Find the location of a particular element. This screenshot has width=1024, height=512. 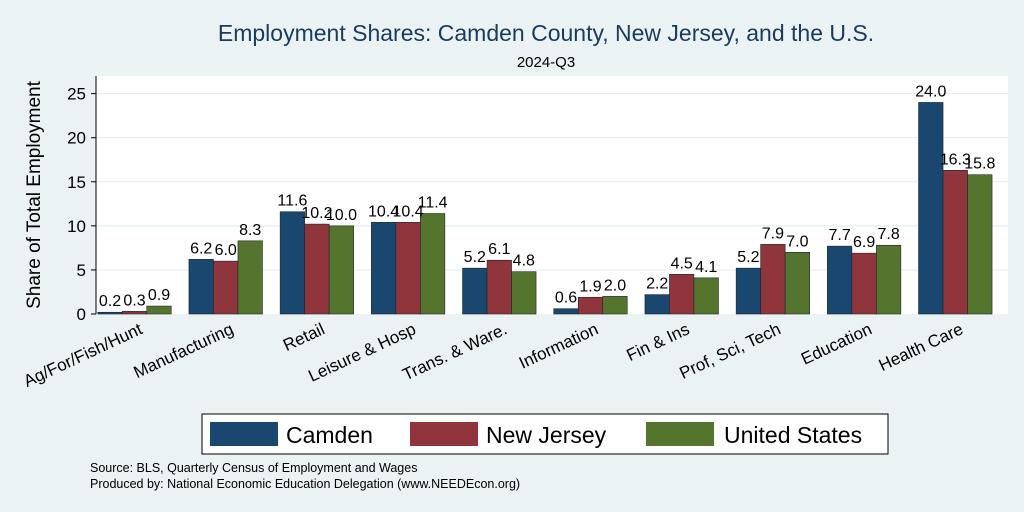

bar-camden-leisure-hosp is located at coordinates (384, 268).